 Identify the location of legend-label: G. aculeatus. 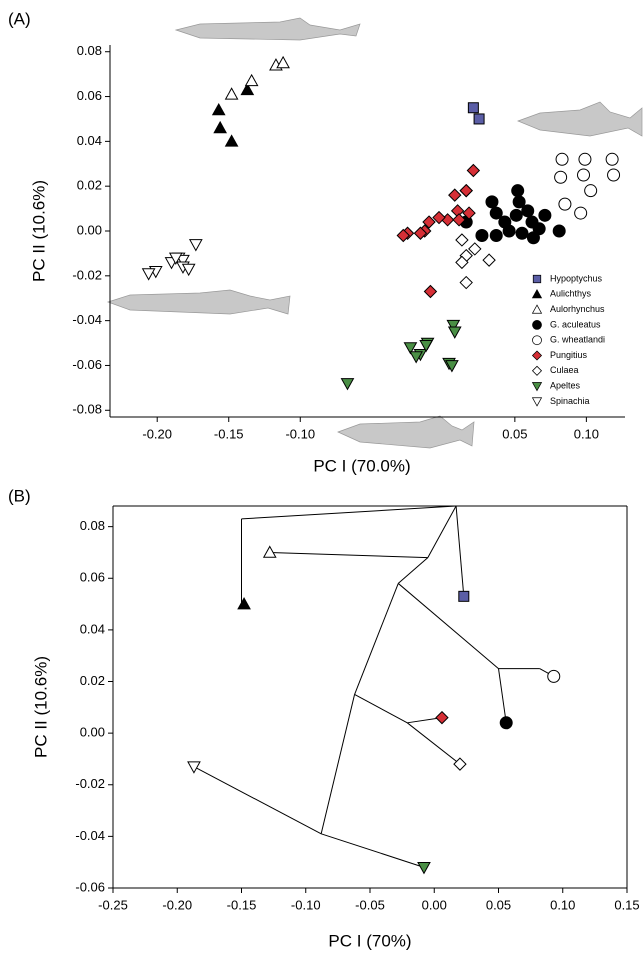
(575, 324).